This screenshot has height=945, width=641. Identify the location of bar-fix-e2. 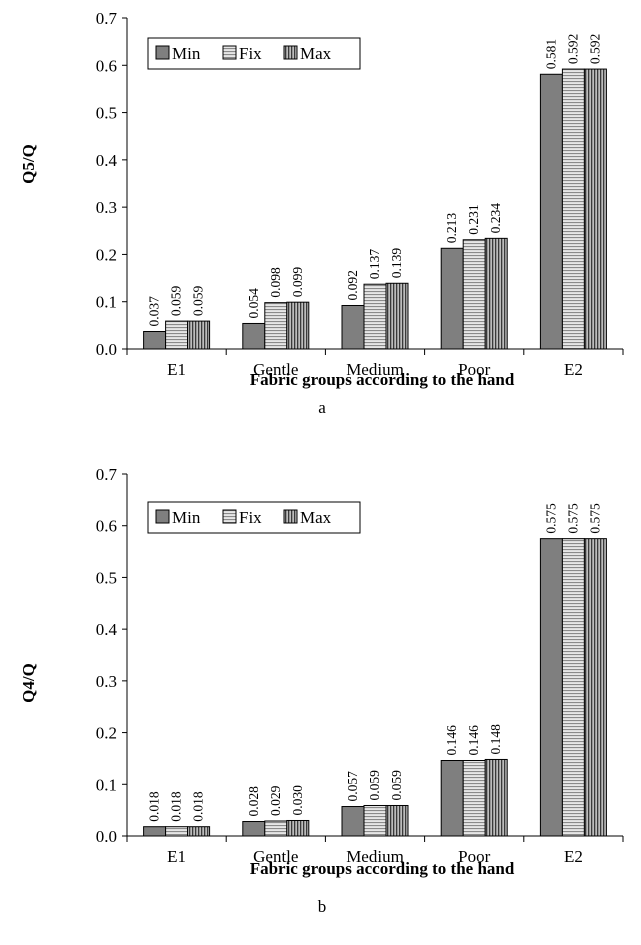
(573, 209).